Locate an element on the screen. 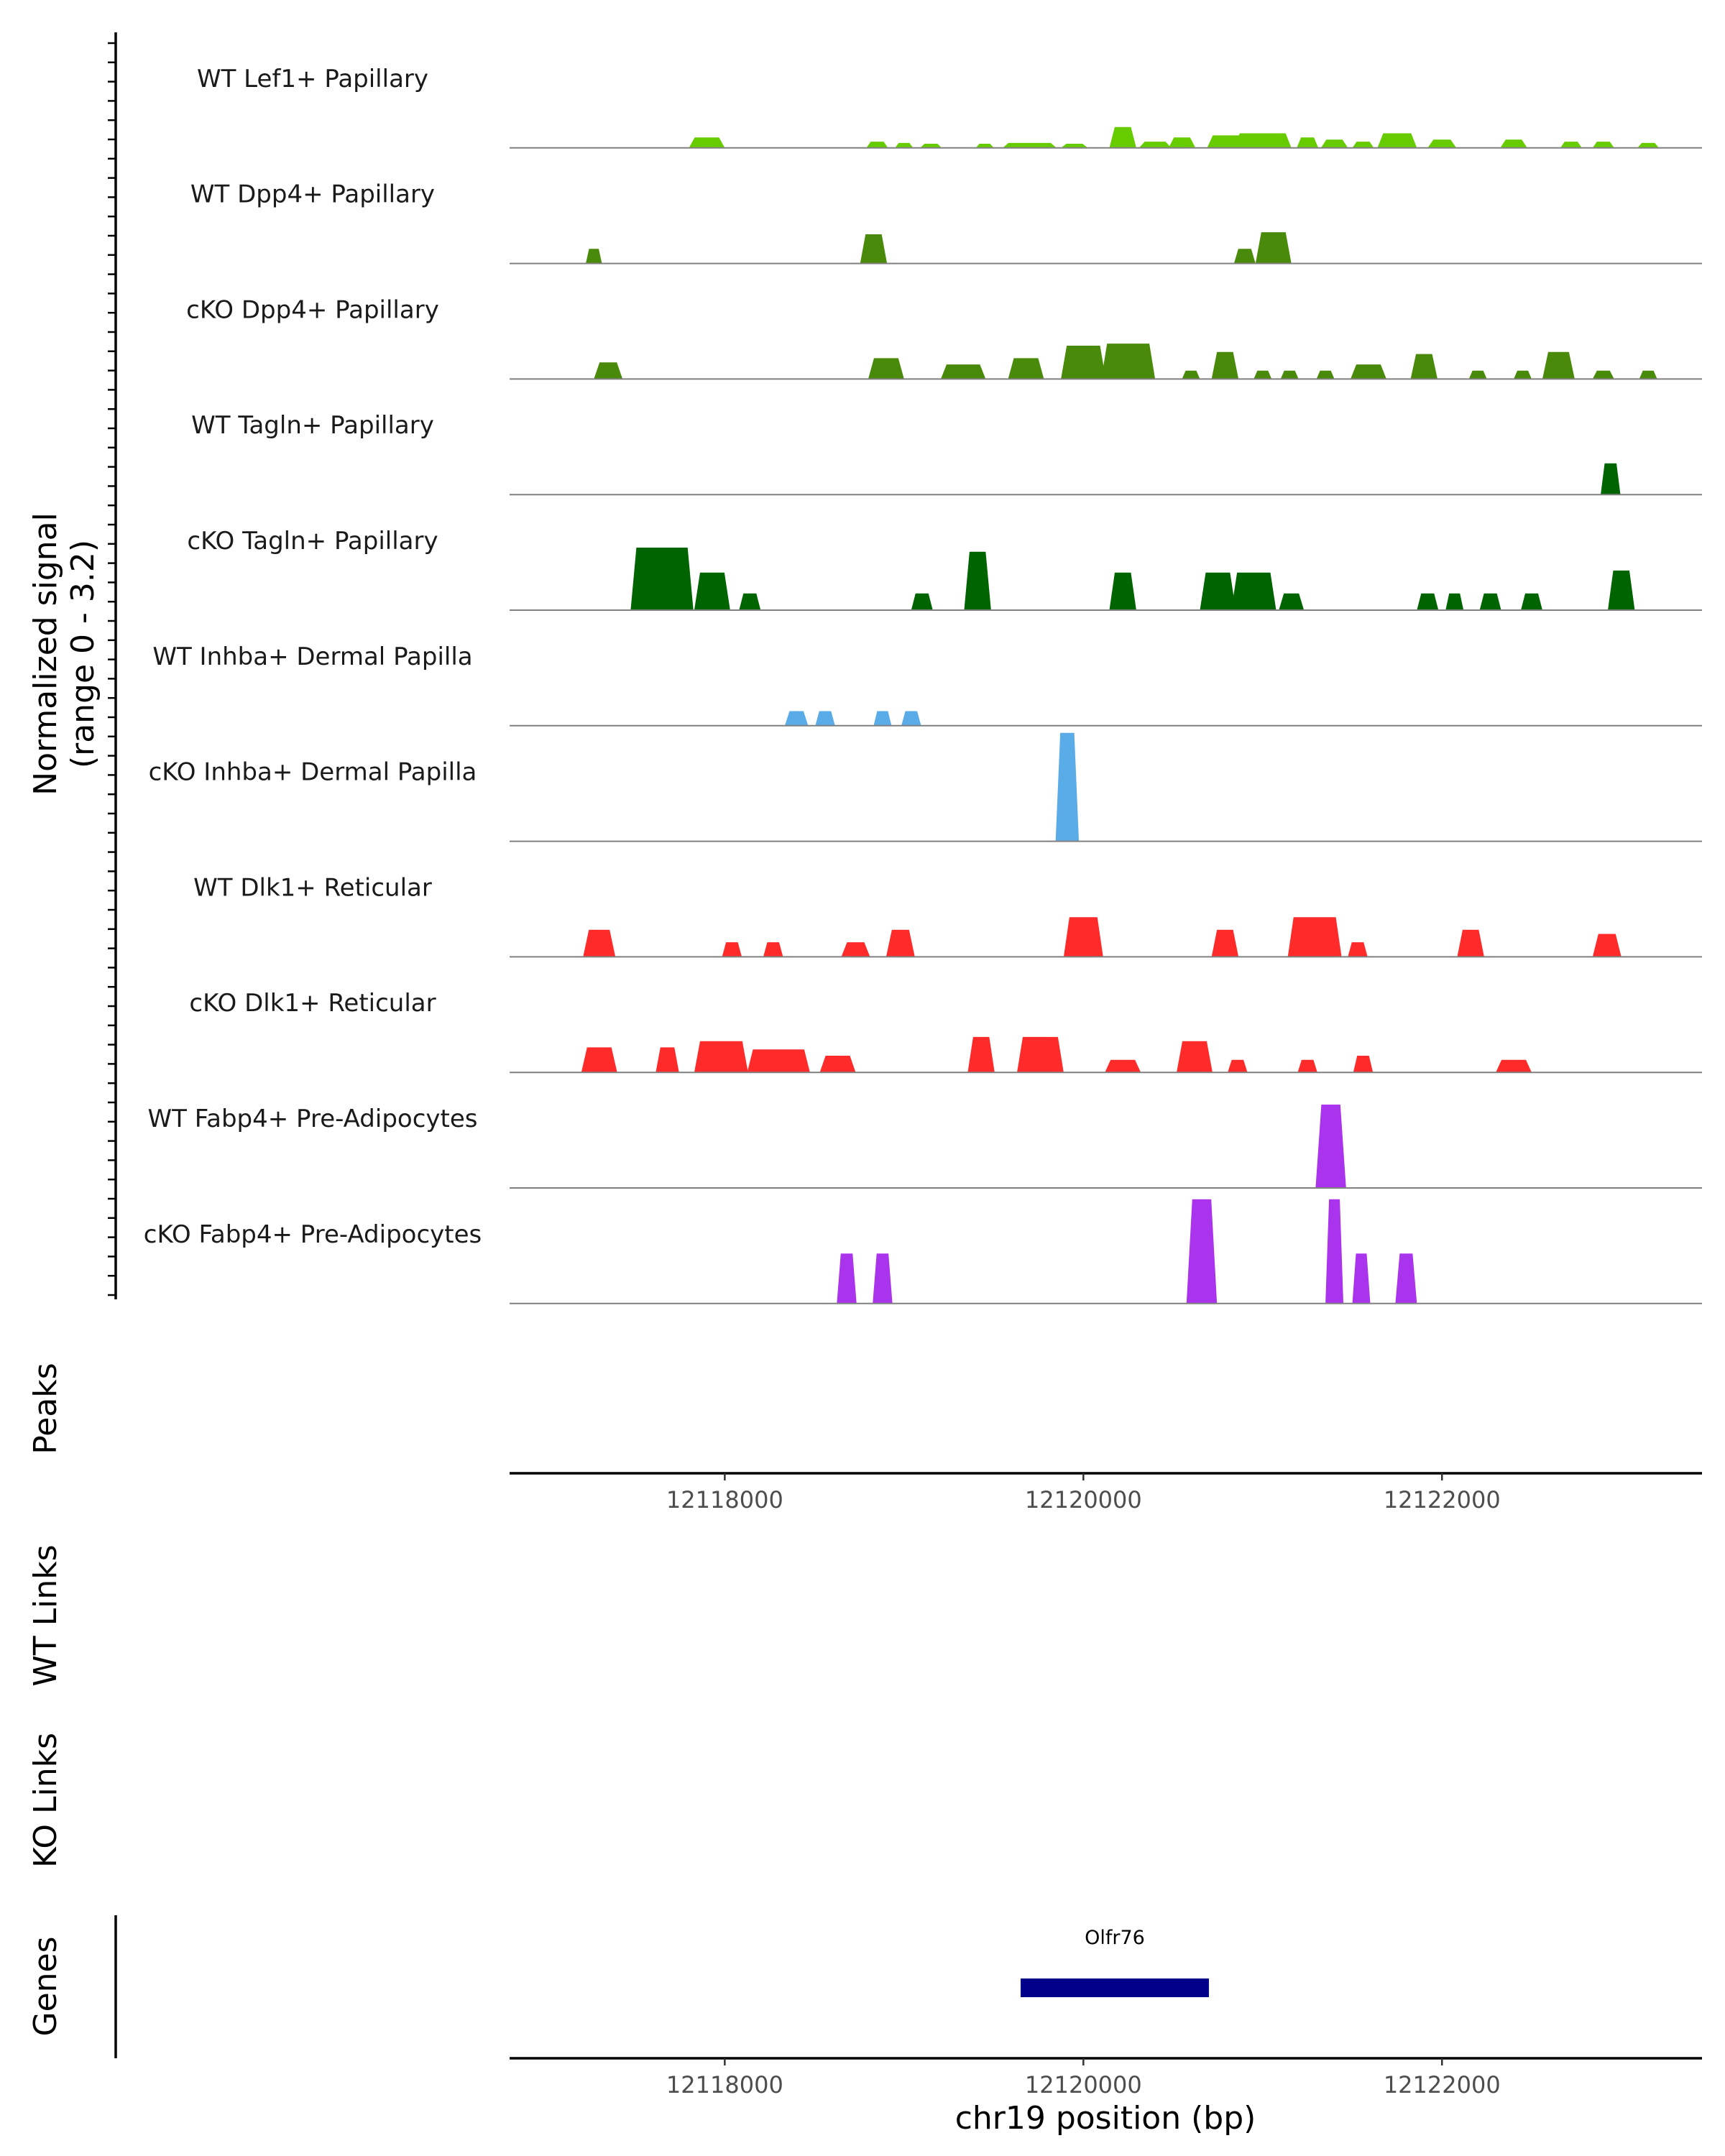  gene-annotations: Olfr76 is located at coordinates (1115, 1962).